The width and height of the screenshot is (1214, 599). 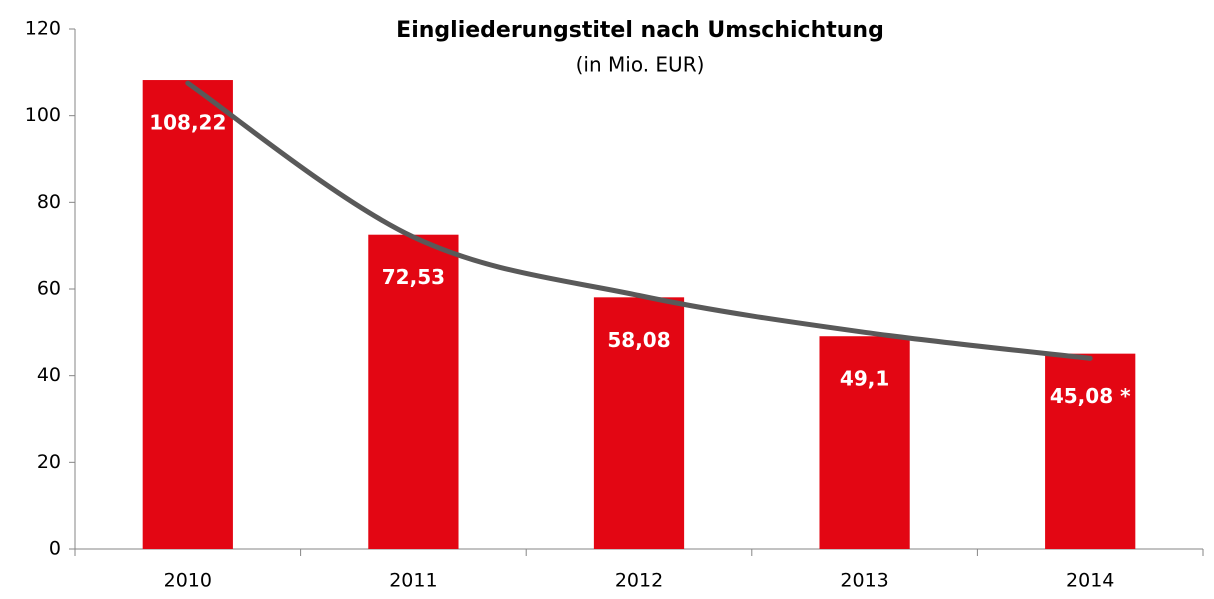 What do you see at coordinates (49, 289) in the screenshot?
I see `y-tick-label: 60` at bounding box center [49, 289].